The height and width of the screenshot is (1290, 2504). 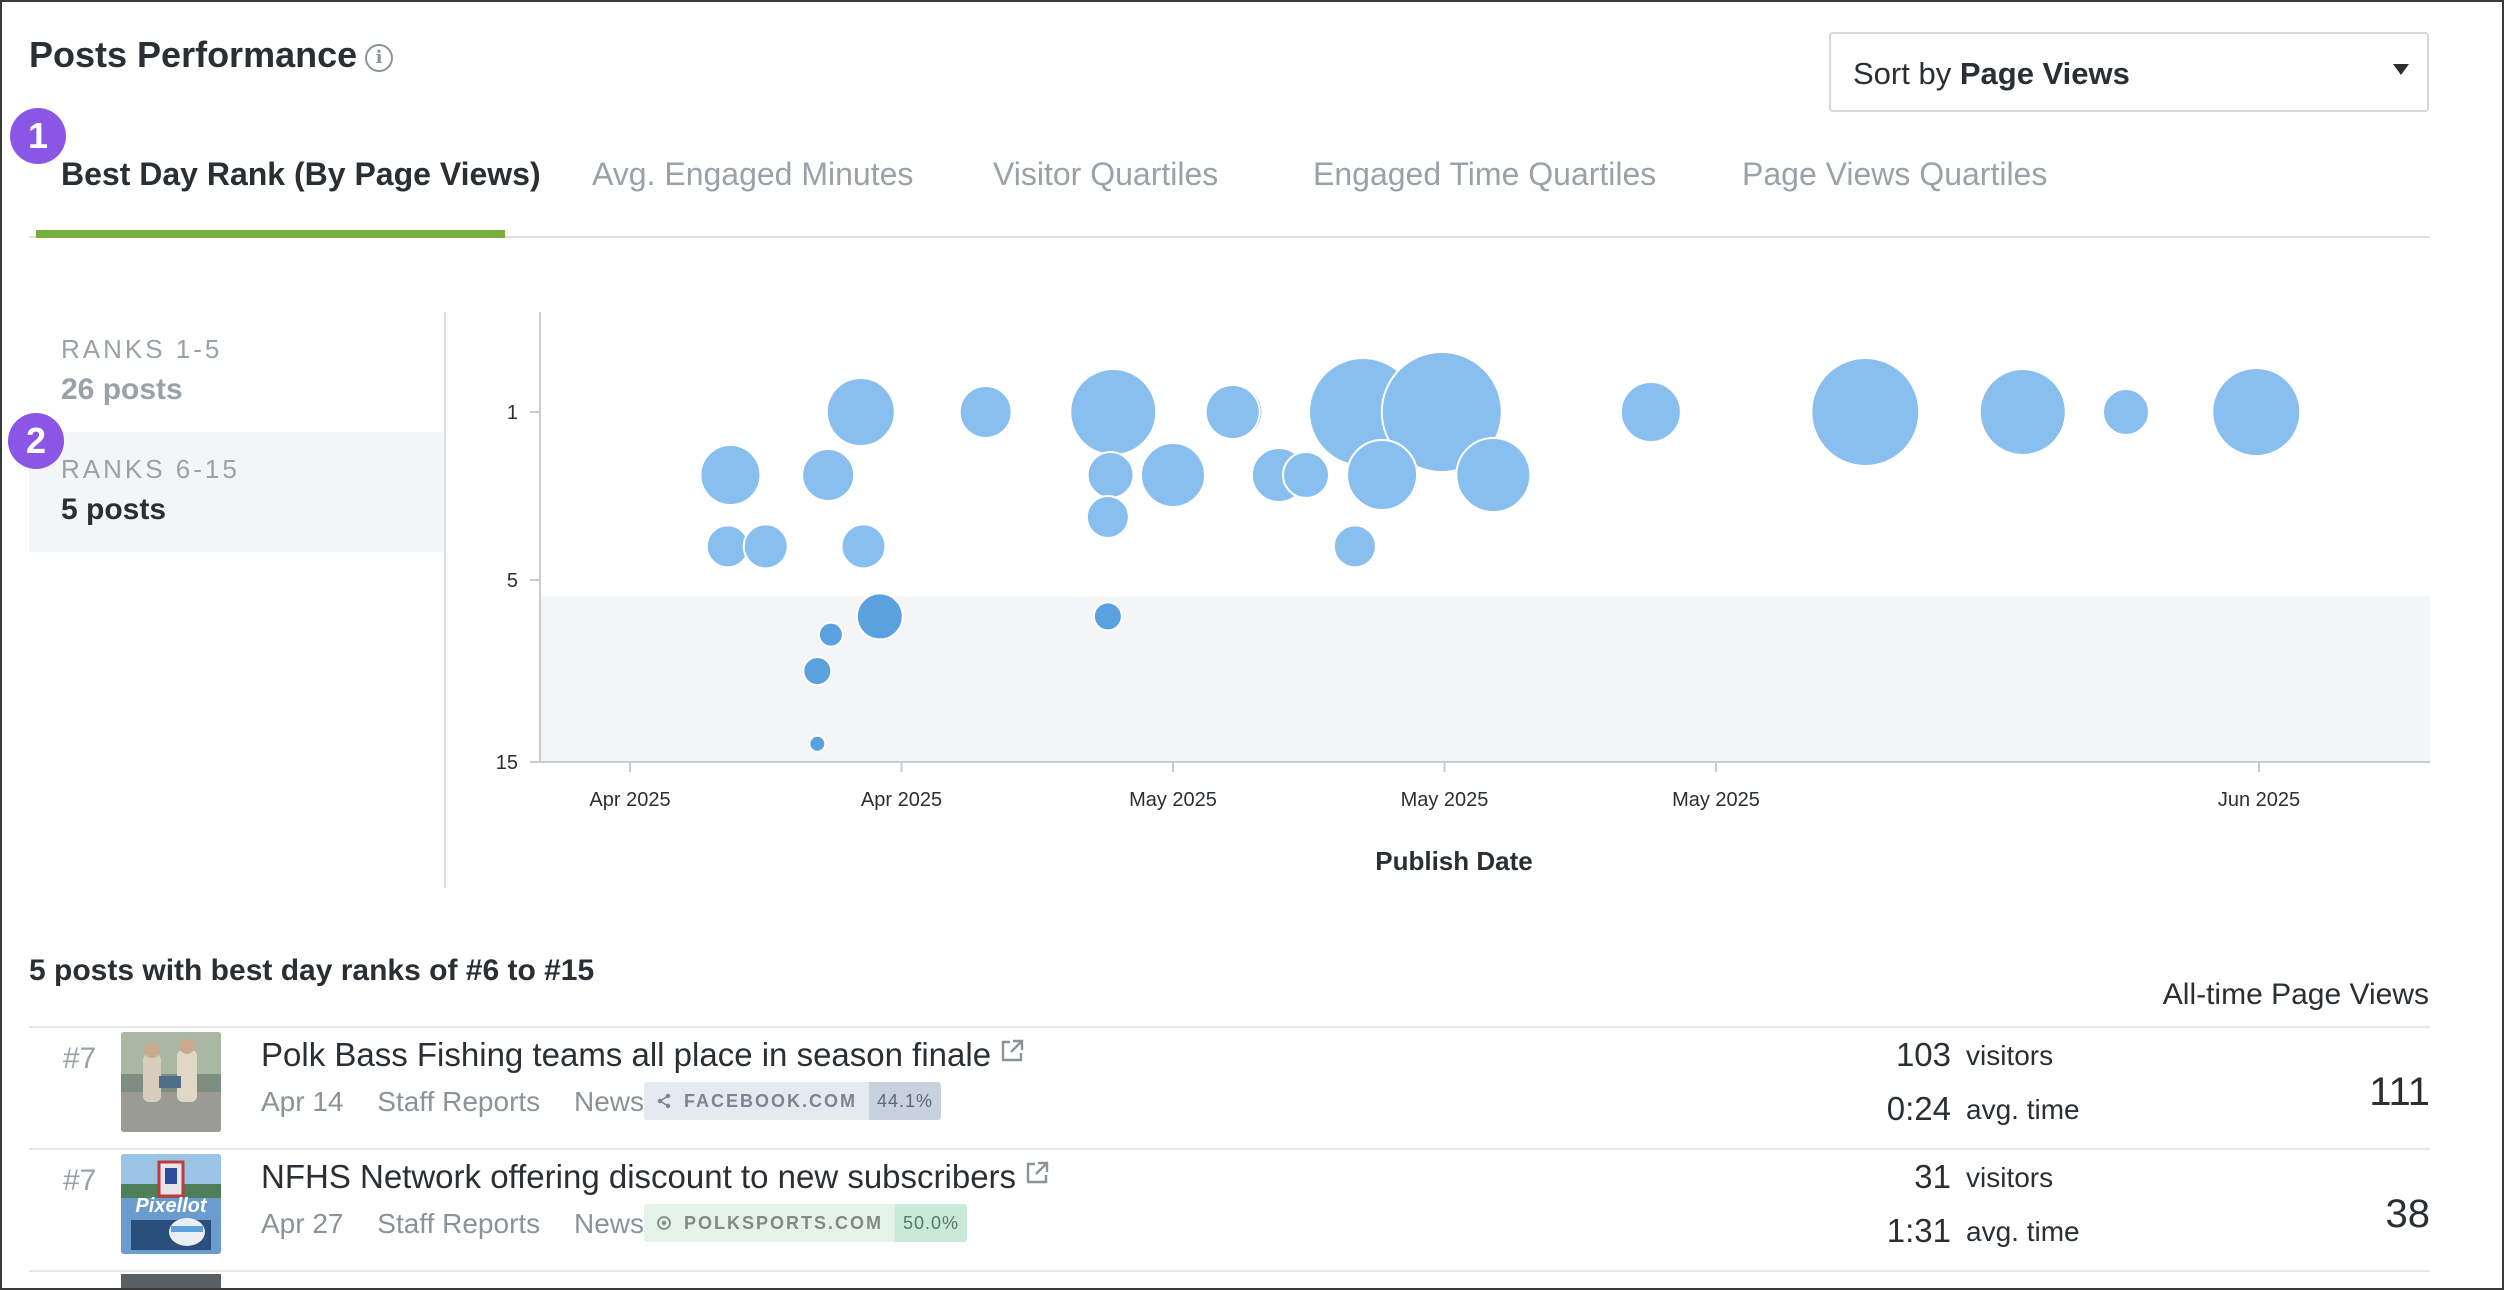 I want to click on page-views-total: 38, so click(x=2408, y=1214).